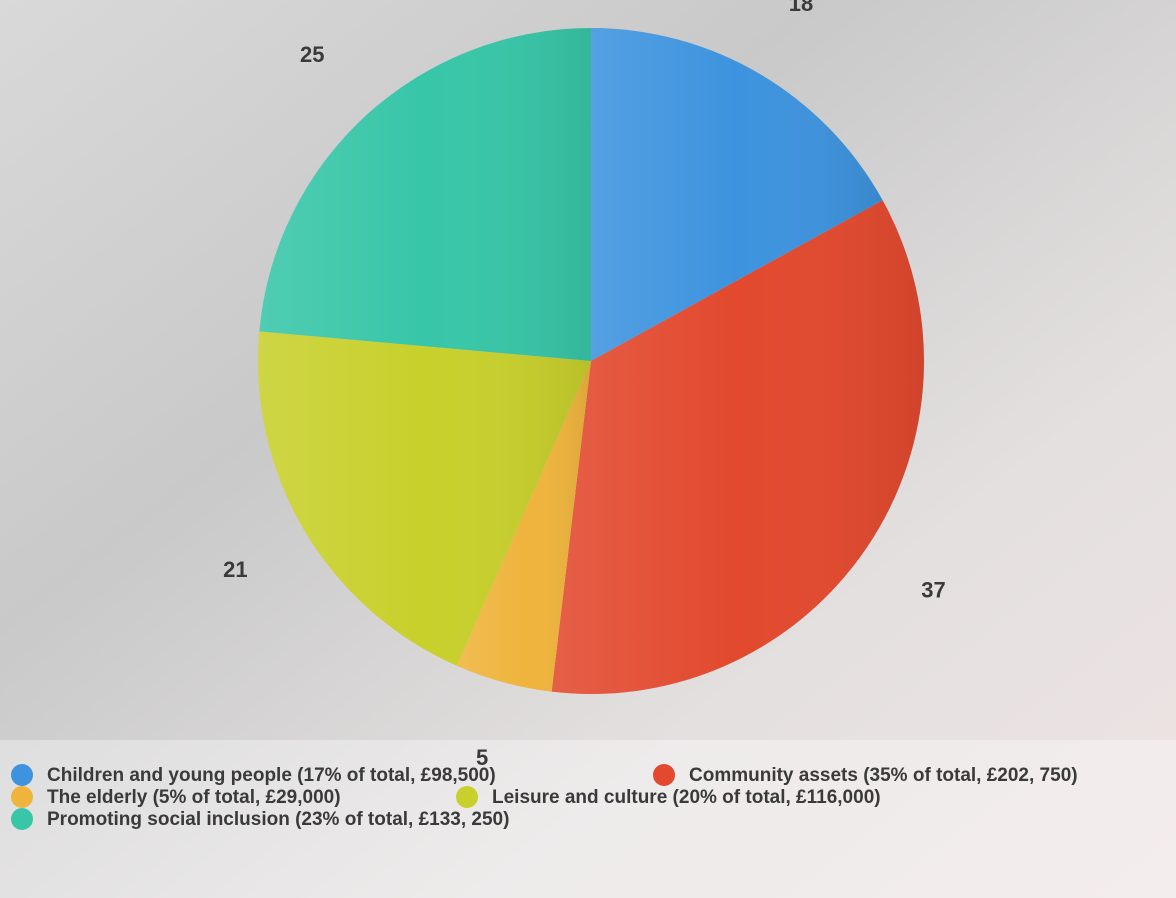 The height and width of the screenshot is (898, 1176). What do you see at coordinates (235, 569) in the screenshot?
I see `slice-label: 21` at bounding box center [235, 569].